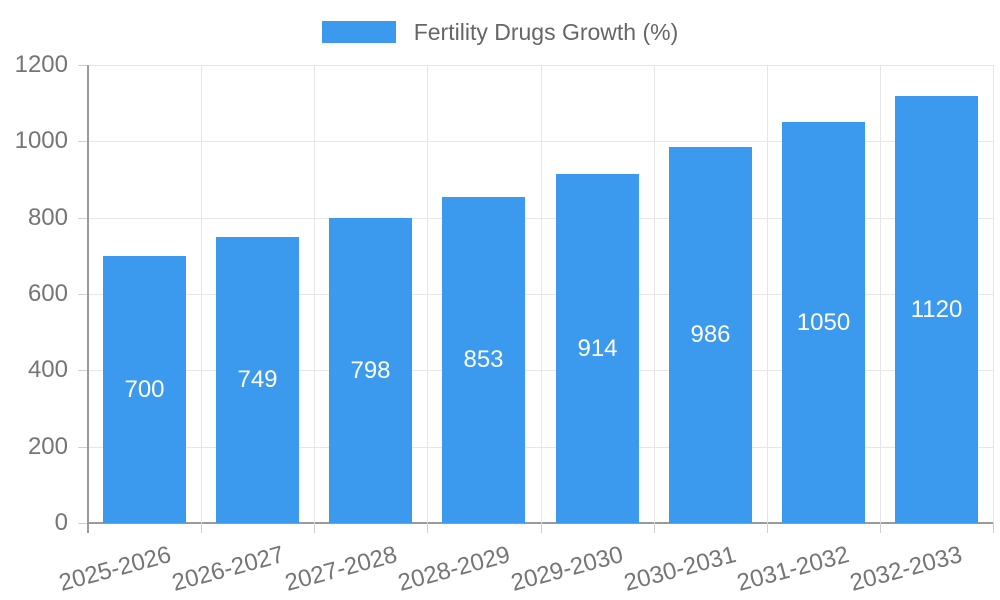 The width and height of the screenshot is (1000, 600). Describe the element at coordinates (47, 293) in the screenshot. I see `y-tick-label: 600` at that location.